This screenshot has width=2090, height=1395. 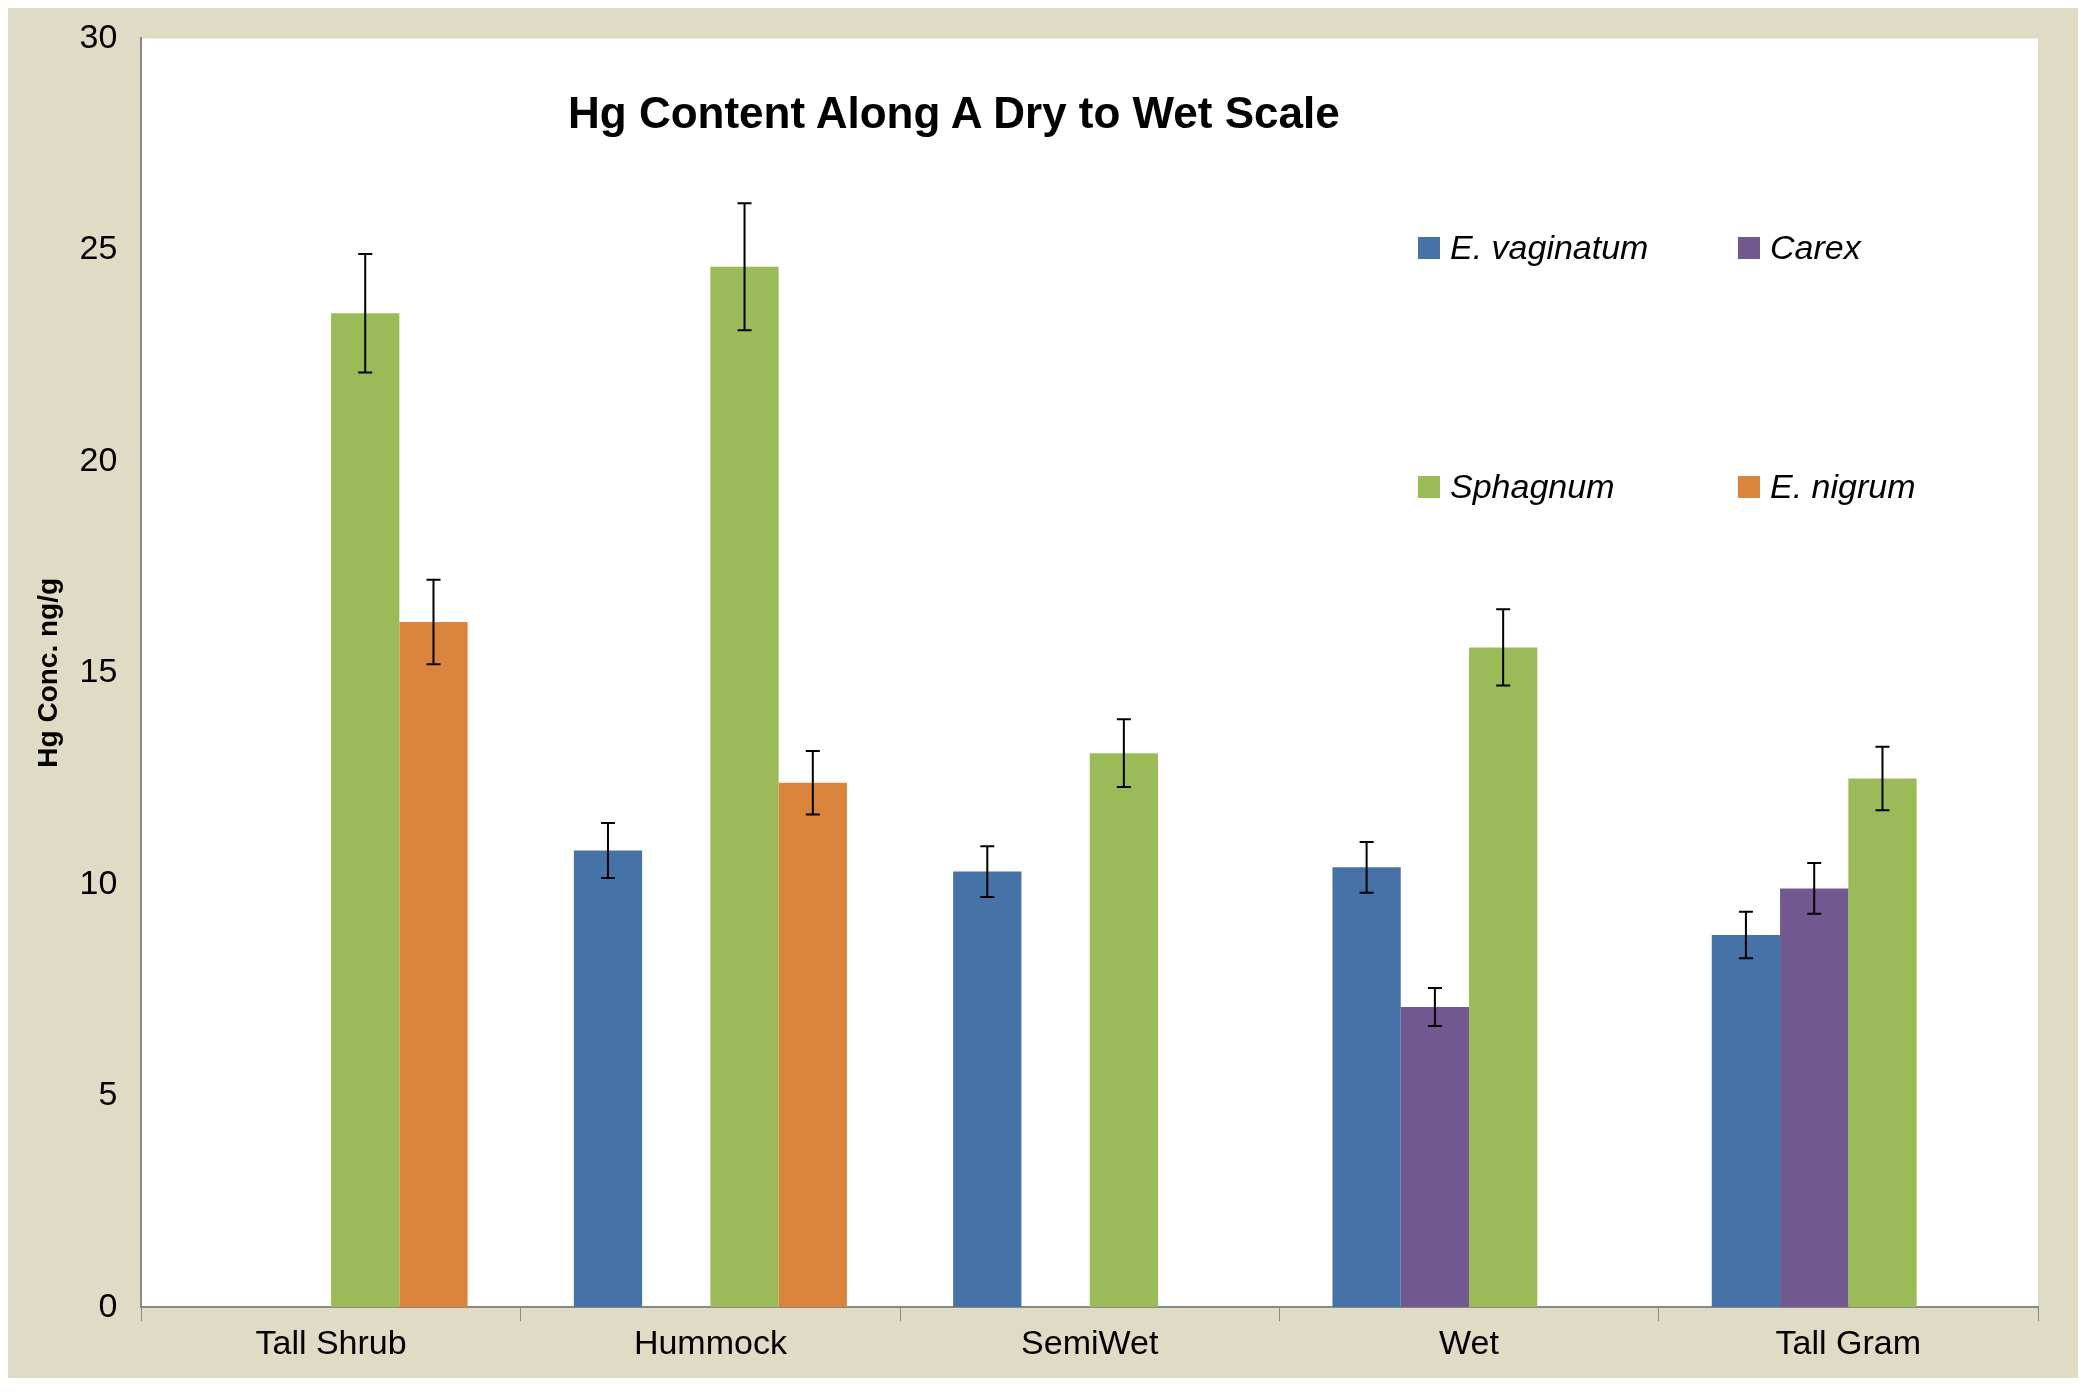 What do you see at coordinates (954, 113) in the screenshot?
I see `text: Hg Content Along A Dry to Wet Scale` at bounding box center [954, 113].